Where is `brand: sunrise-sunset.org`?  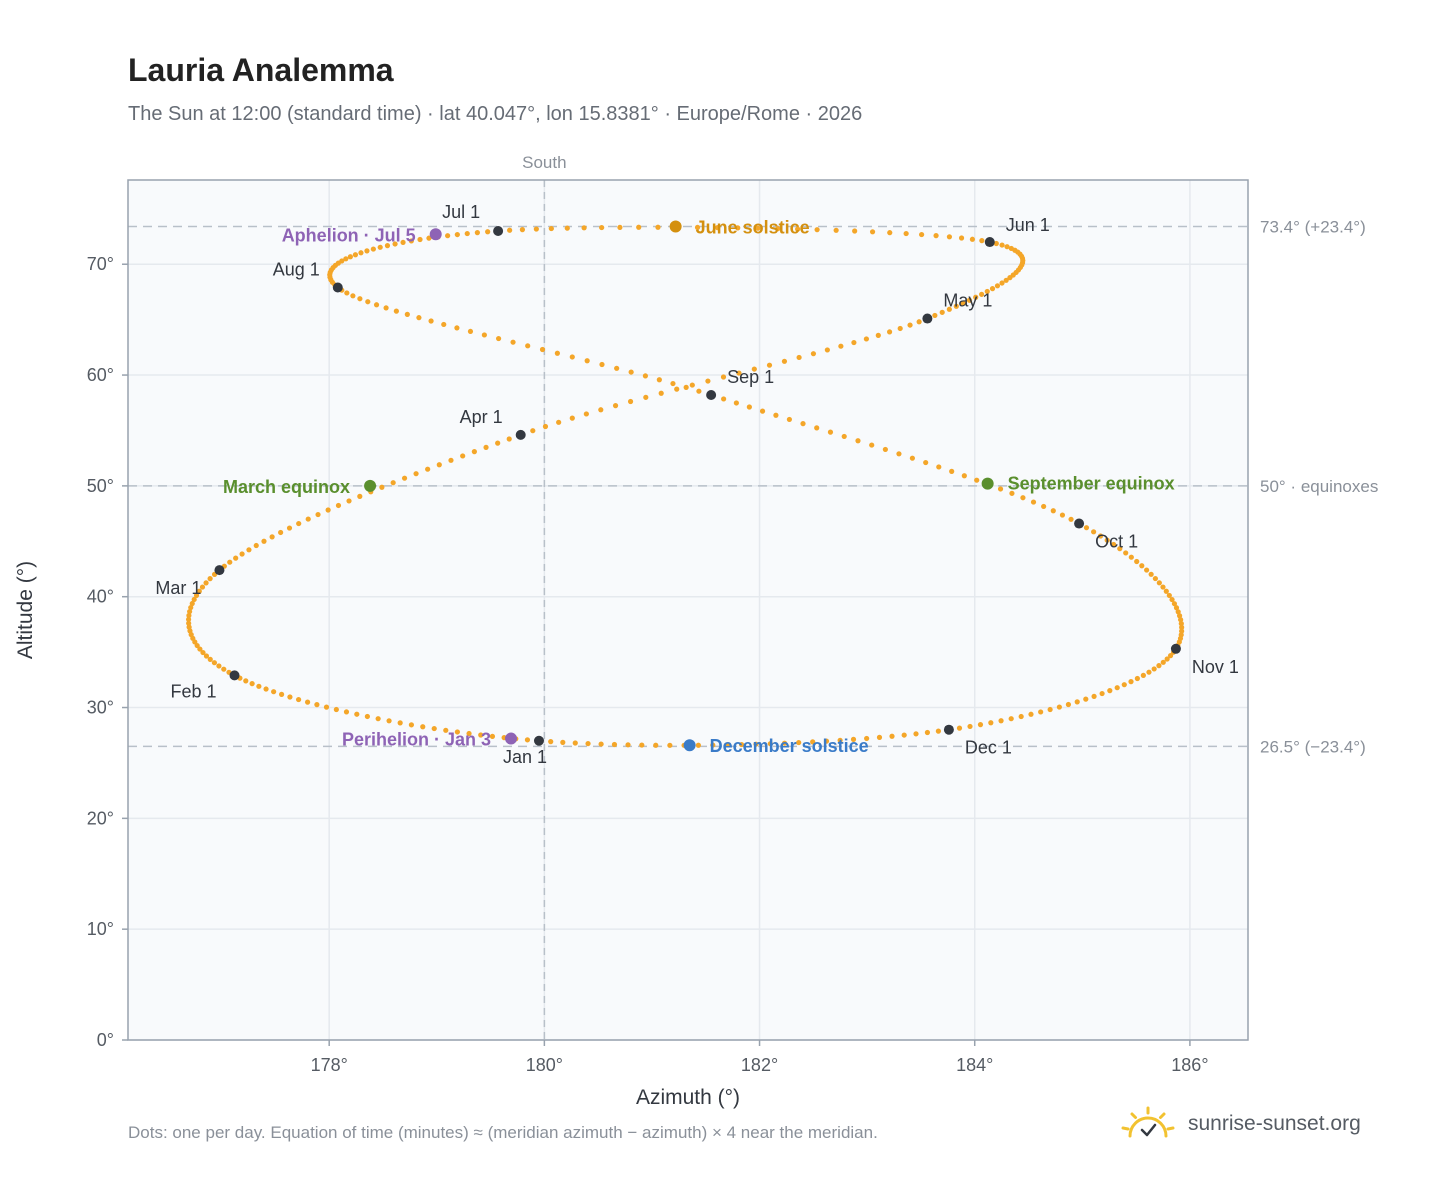
brand: sunrise-sunset.org is located at coordinates (1240, 1124).